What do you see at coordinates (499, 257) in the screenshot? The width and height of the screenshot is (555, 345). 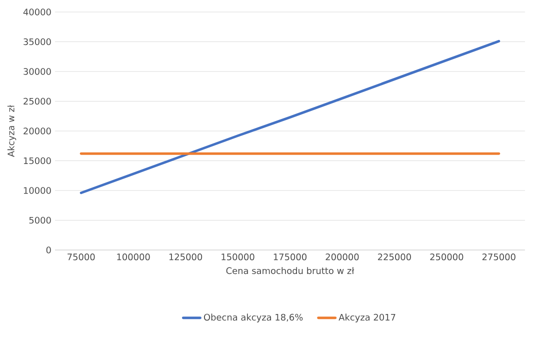 I see `x-tick-label: 275000` at bounding box center [499, 257].